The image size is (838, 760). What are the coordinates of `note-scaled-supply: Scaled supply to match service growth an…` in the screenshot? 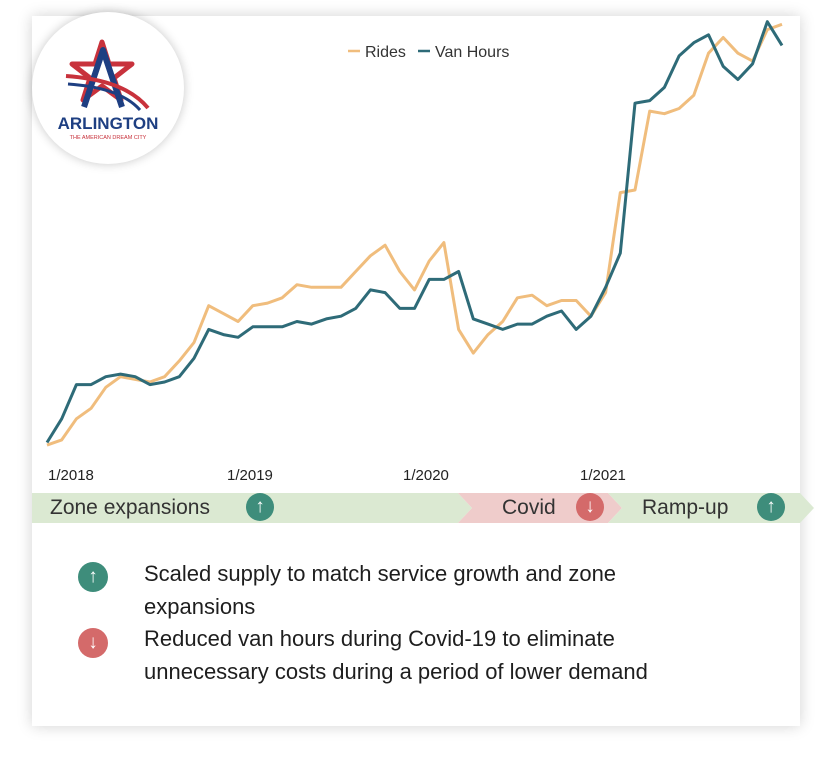 It's located at (454, 590).